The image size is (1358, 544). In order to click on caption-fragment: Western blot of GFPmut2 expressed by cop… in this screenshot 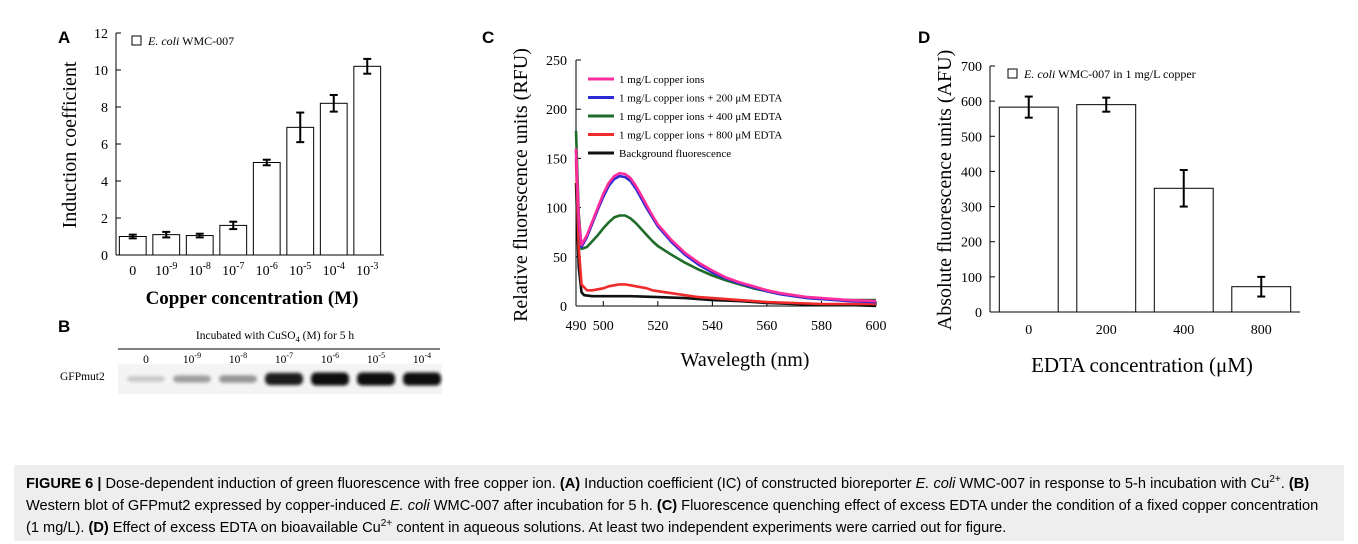, I will do `click(208, 506)`.